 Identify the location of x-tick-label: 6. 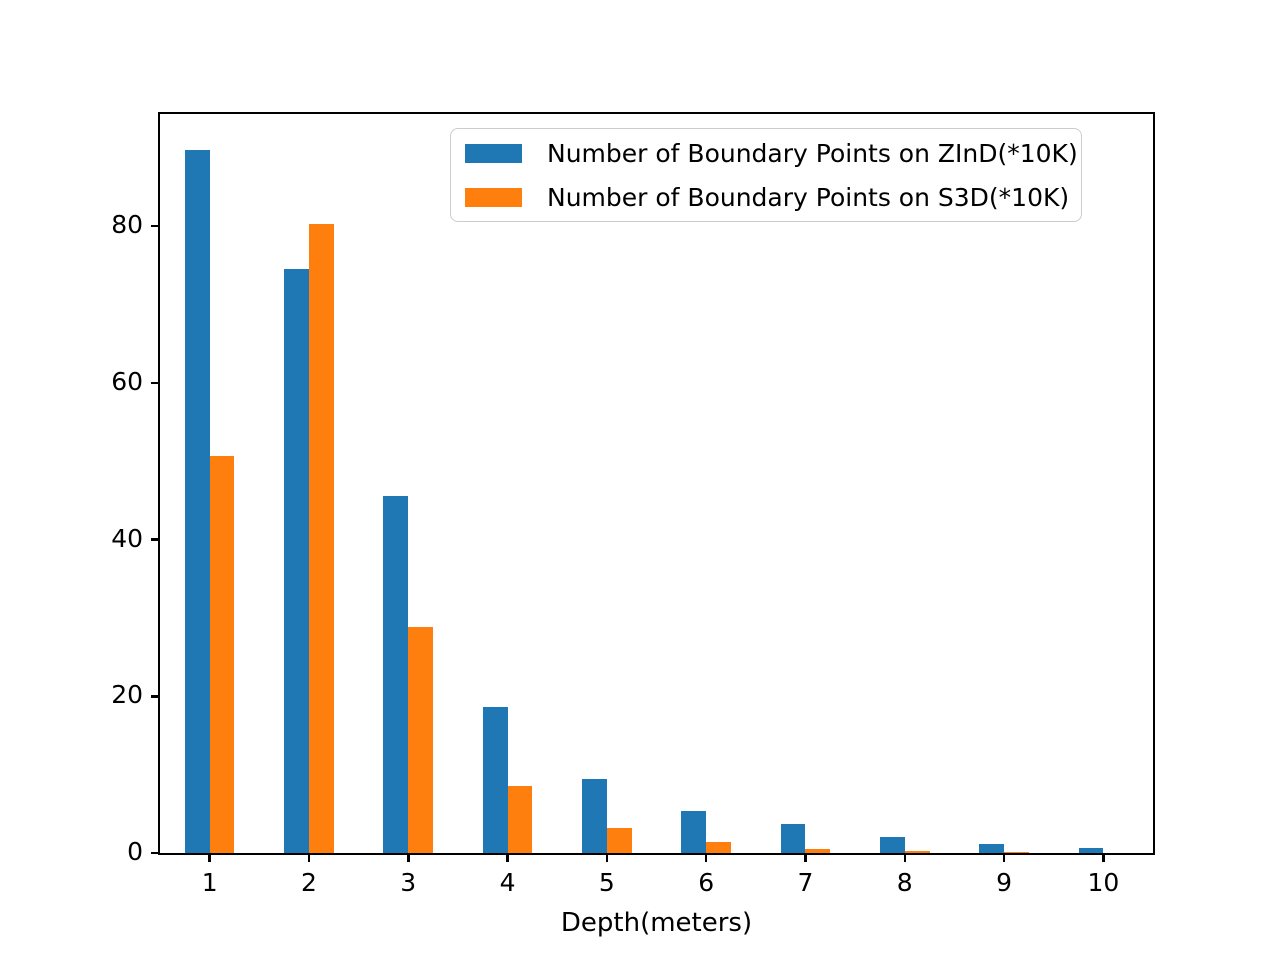
(706, 882).